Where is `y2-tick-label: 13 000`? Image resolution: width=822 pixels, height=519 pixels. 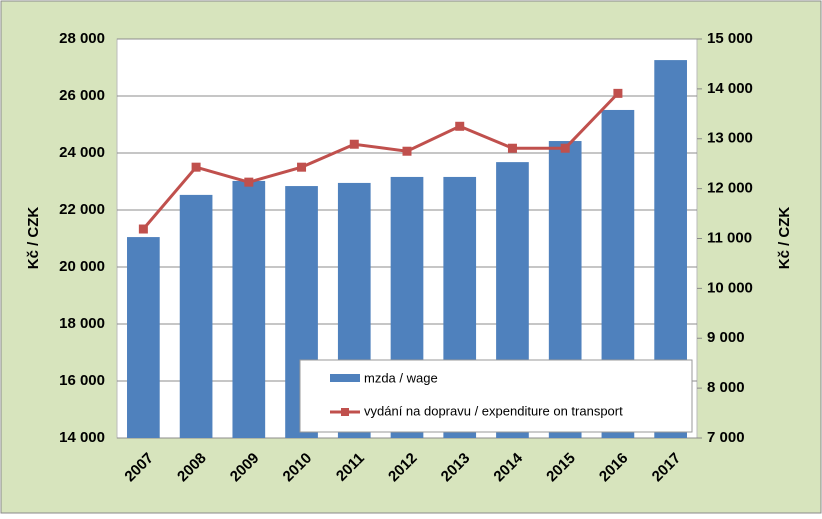
y2-tick-label: 13 000 is located at coordinates (730, 138).